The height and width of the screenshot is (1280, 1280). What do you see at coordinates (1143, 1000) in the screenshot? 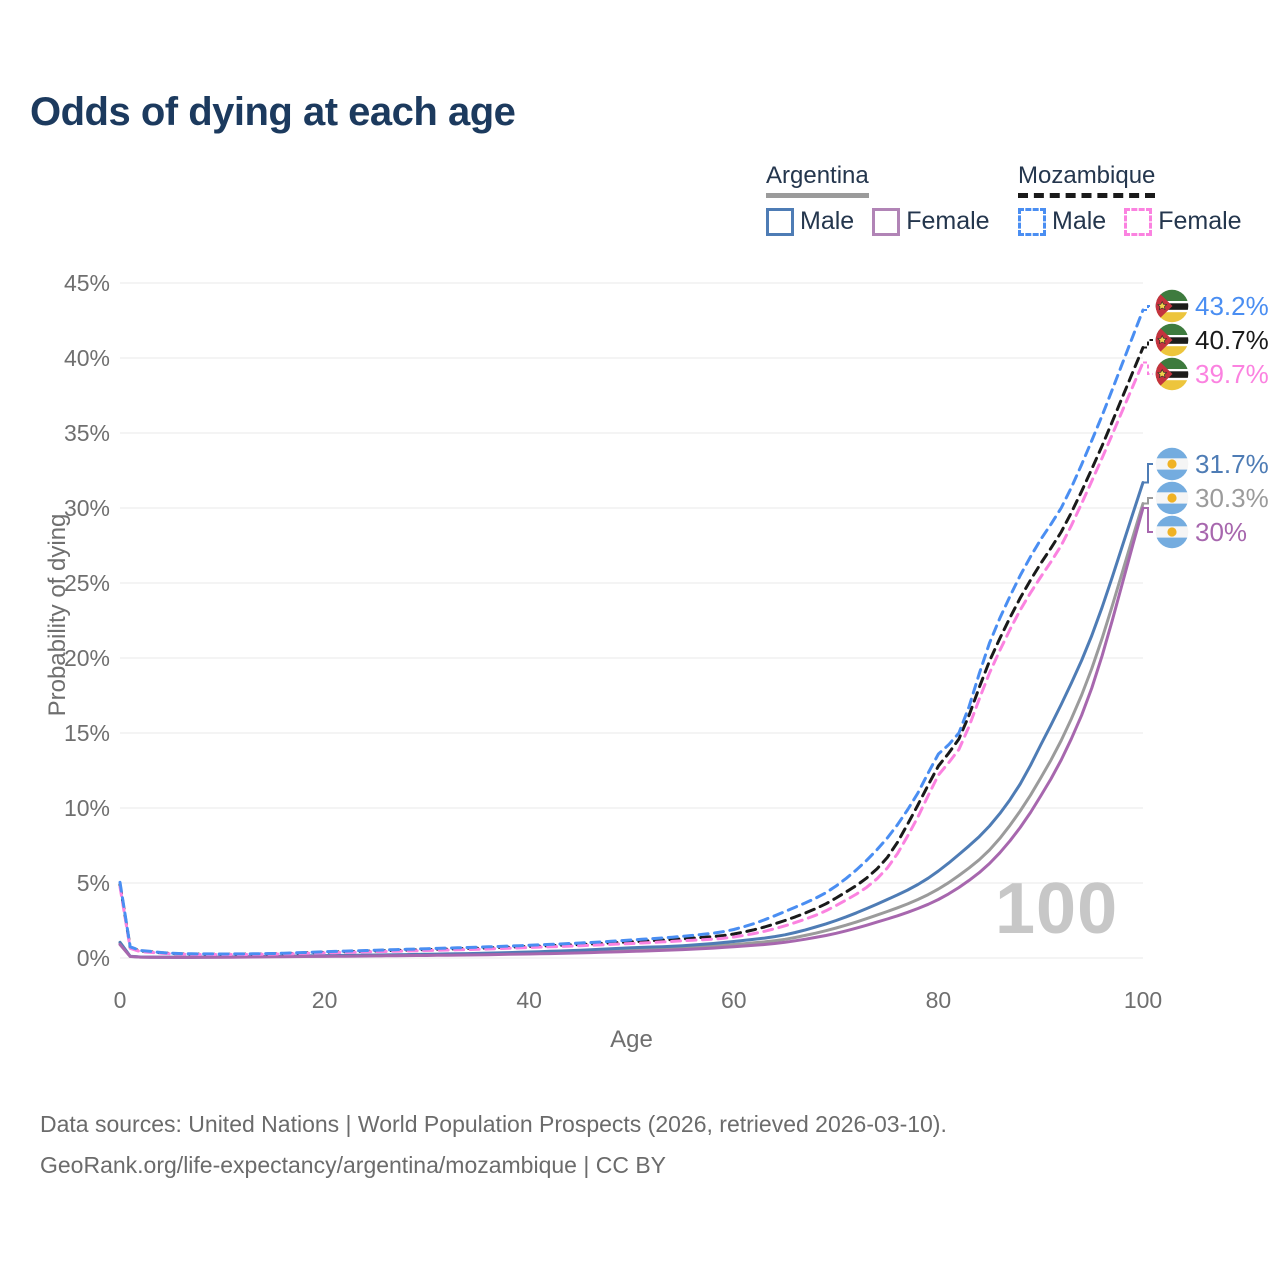
I see `x-tick-label: 100` at bounding box center [1143, 1000].